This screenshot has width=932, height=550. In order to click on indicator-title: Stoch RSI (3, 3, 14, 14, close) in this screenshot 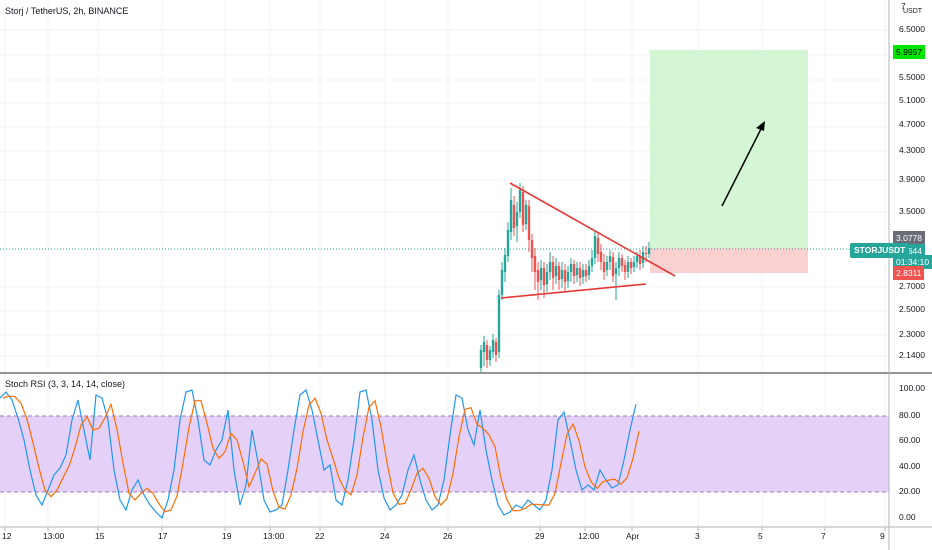, I will do `click(65, 384)`.